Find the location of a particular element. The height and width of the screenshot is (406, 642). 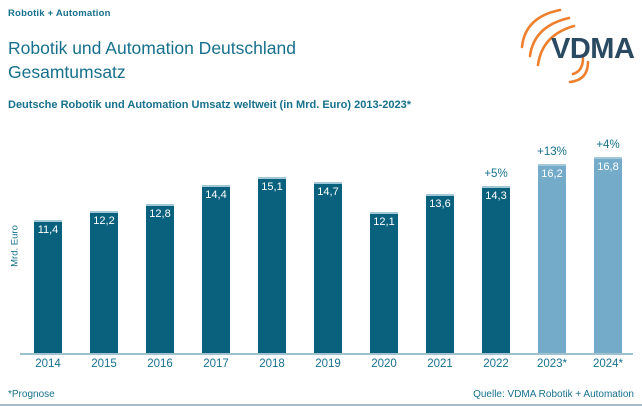

bar-value-label: 13,6 is located at coordinates (440, 204).